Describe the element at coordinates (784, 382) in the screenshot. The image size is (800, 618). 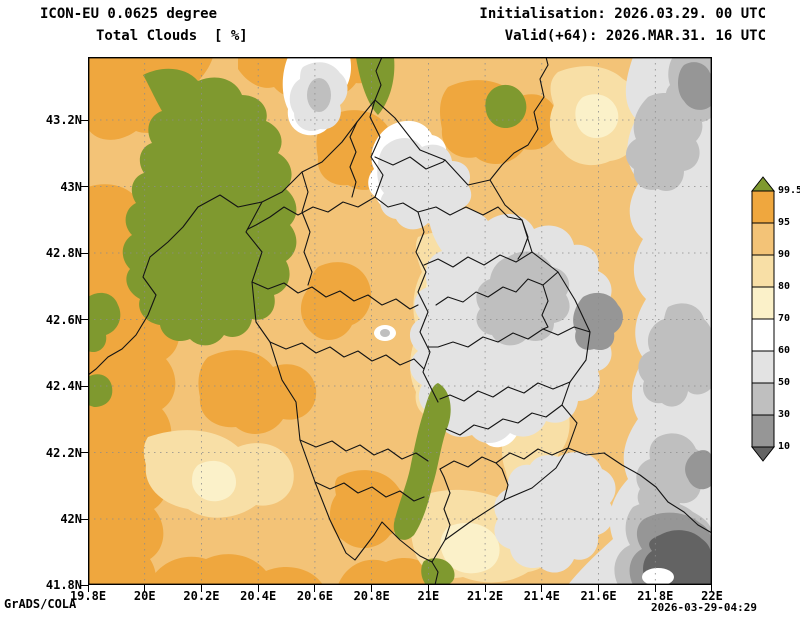
I see `colorbar-tick-label: 50` at that location.